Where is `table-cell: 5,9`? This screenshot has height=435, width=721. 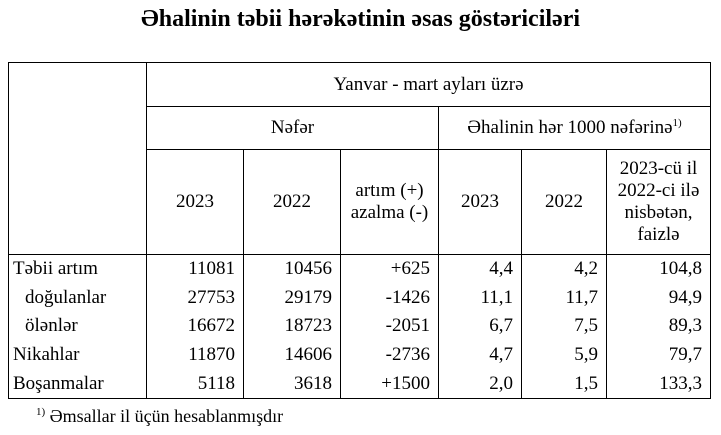
table-cell: 5,9 is located at coordinates (564, 355).